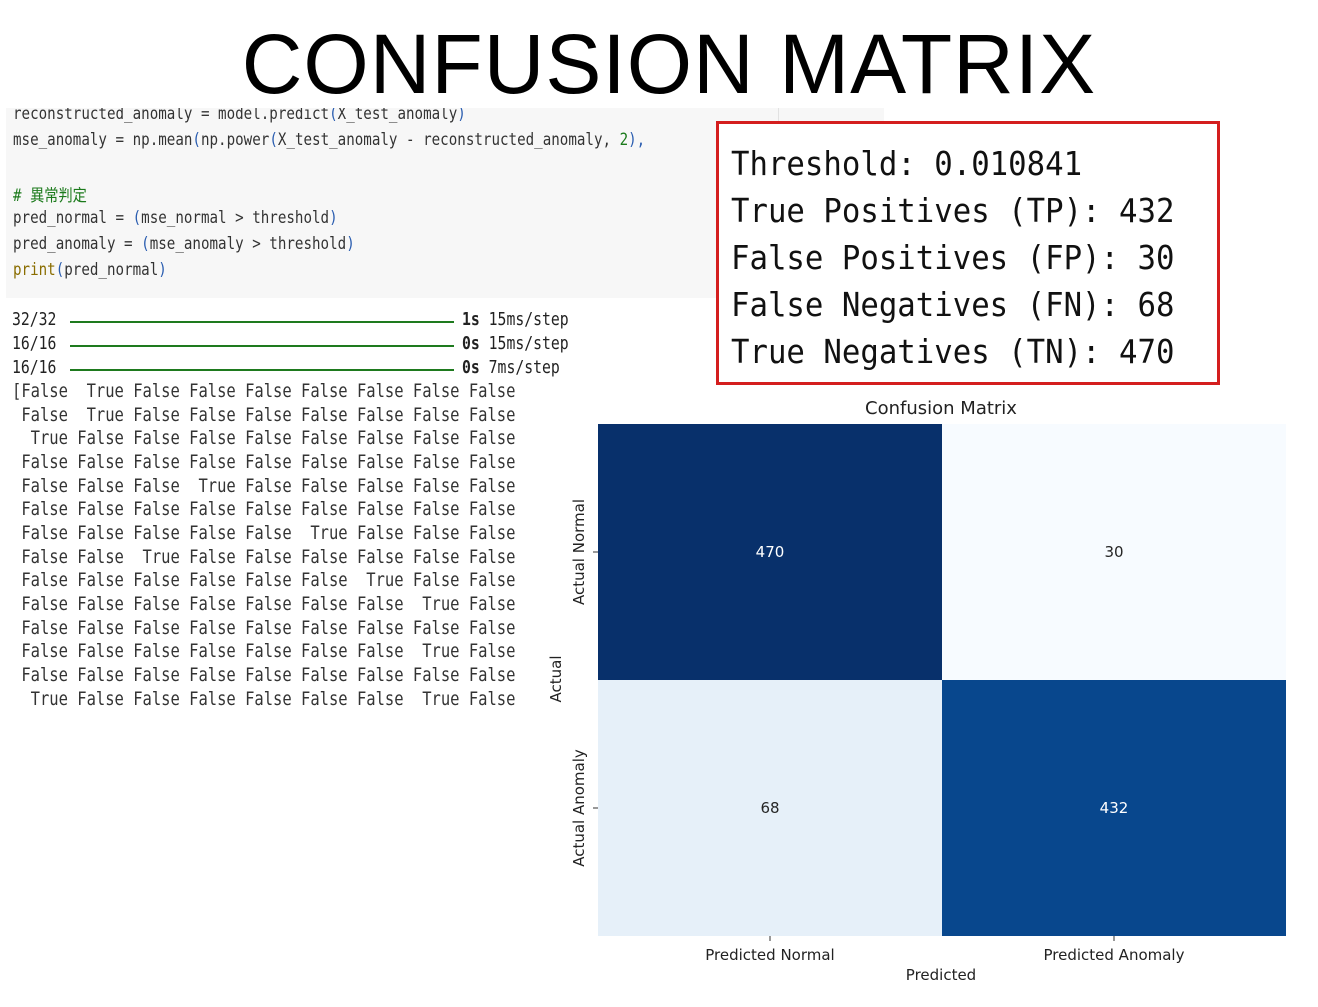  What do you see at coordinates (941, 408) in the screenshot?
I see `chart-title: Confusion Matrix` at bounding box center [941, 408].